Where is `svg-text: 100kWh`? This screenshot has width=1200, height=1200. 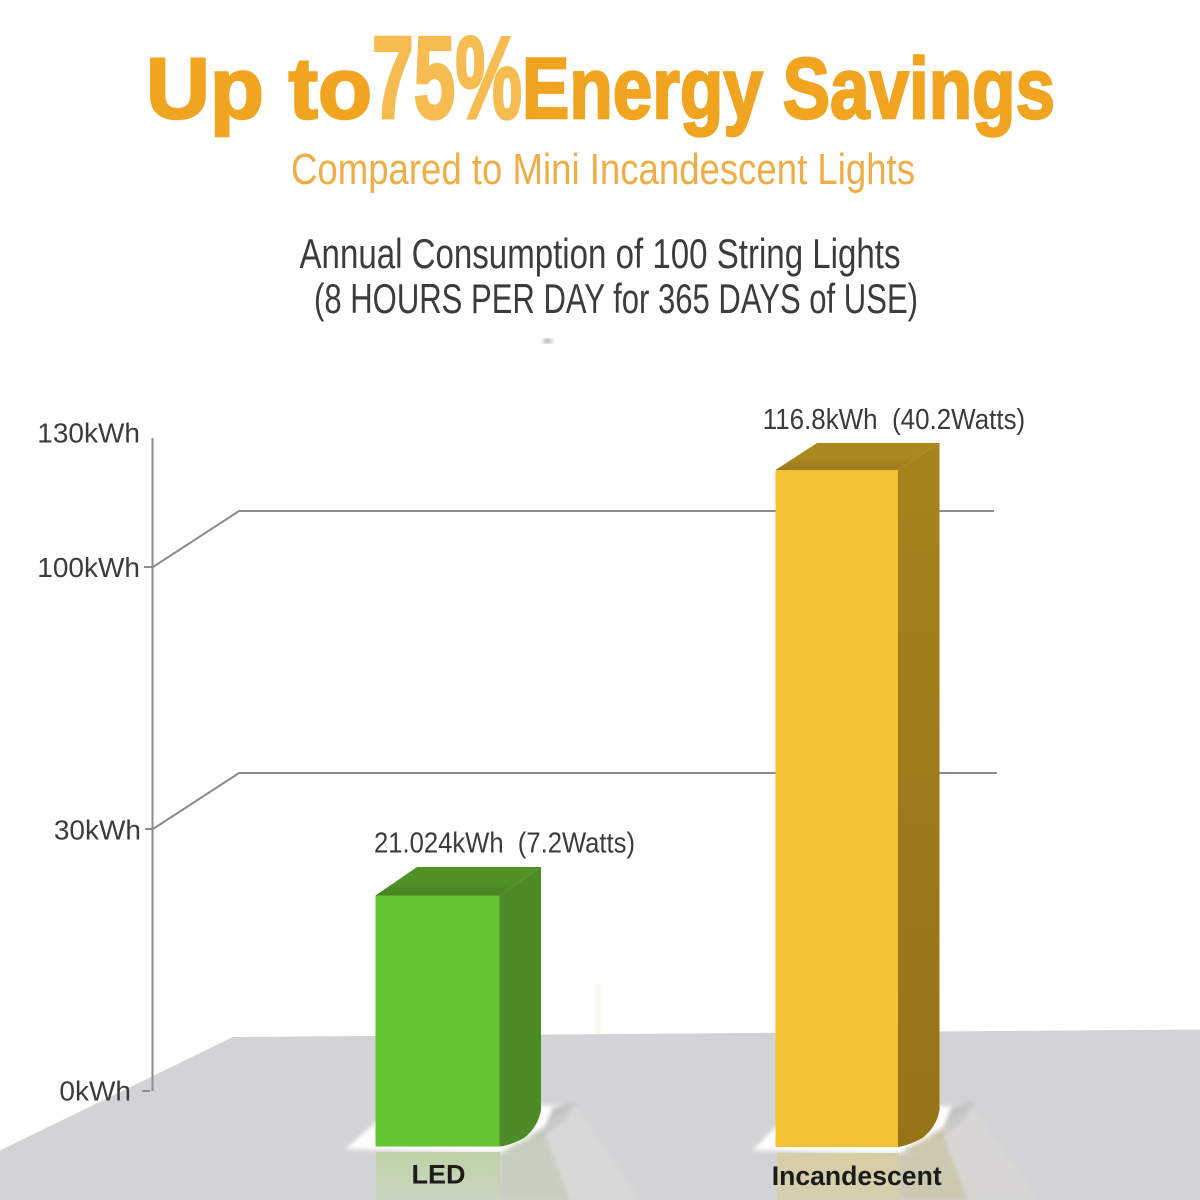
svg-text: 100kWh is located at coordinates (88, 567).